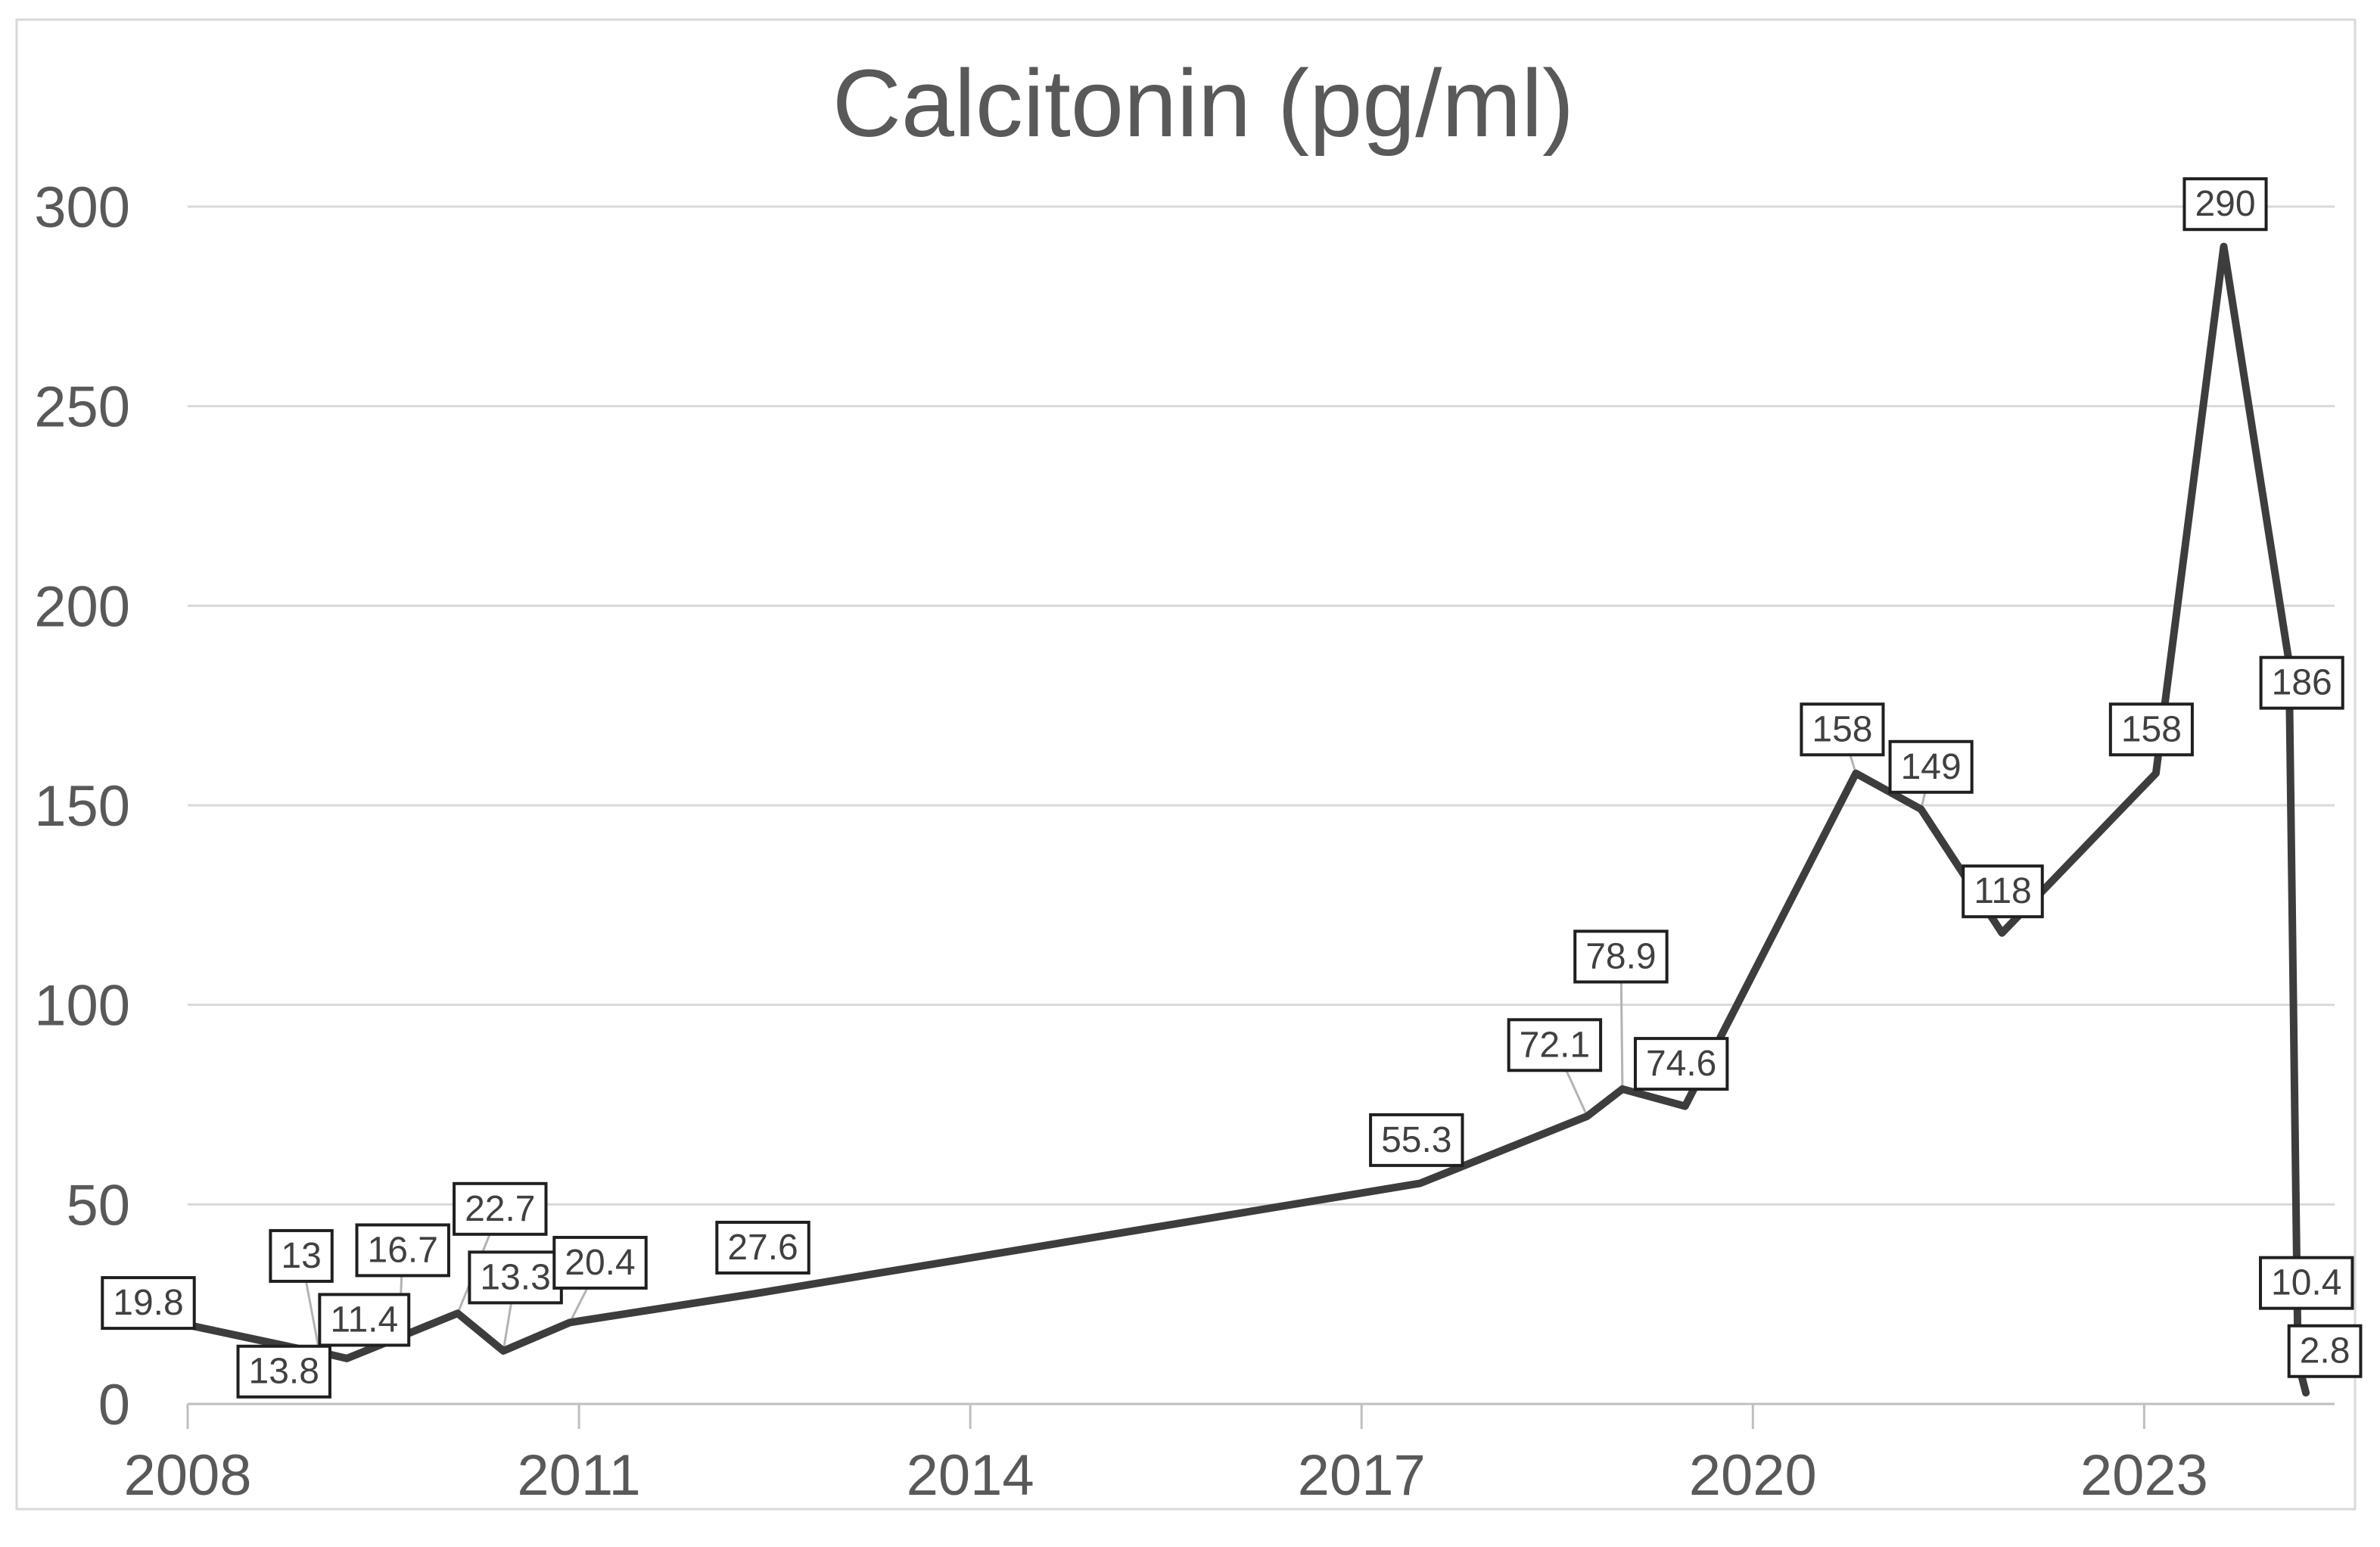  What do you see at coordinates (187, 1475) in the screenshot?
I see `x-axis-tick-label: 2008` at bounding box center [187, 1475].